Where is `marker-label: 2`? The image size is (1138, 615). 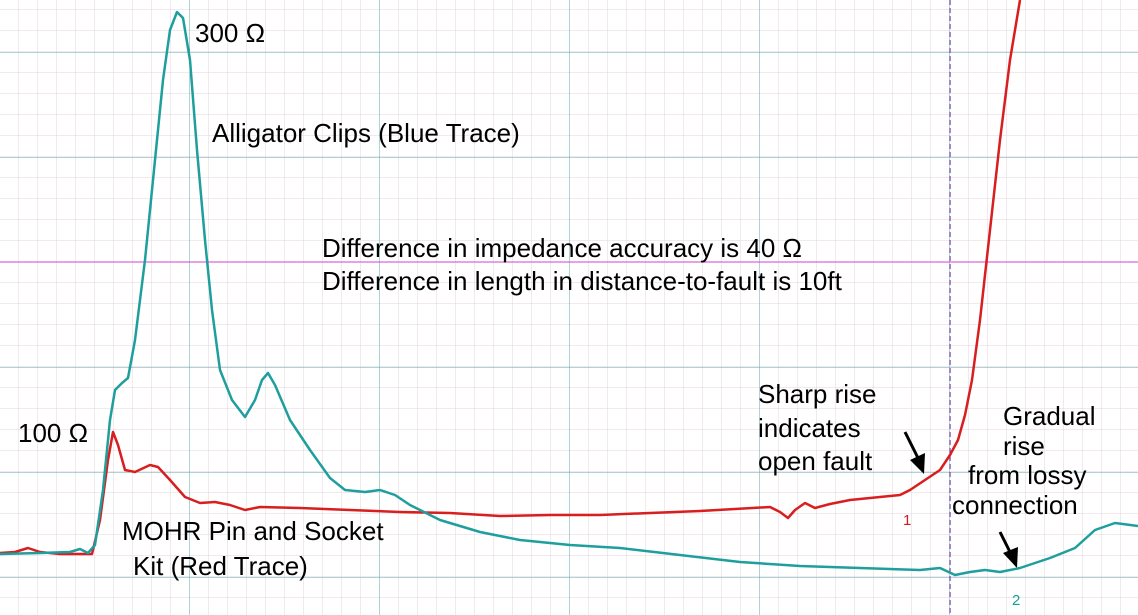 marker-label: 2 is located at coordinates (1016, 600).